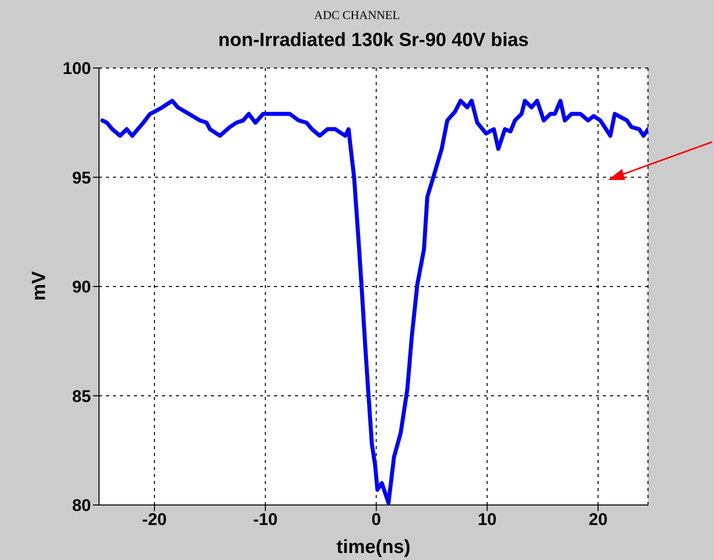  Describe the element at coordinates (598, 520) in the screenshot. I see `x-tick-label: 20` at that location.